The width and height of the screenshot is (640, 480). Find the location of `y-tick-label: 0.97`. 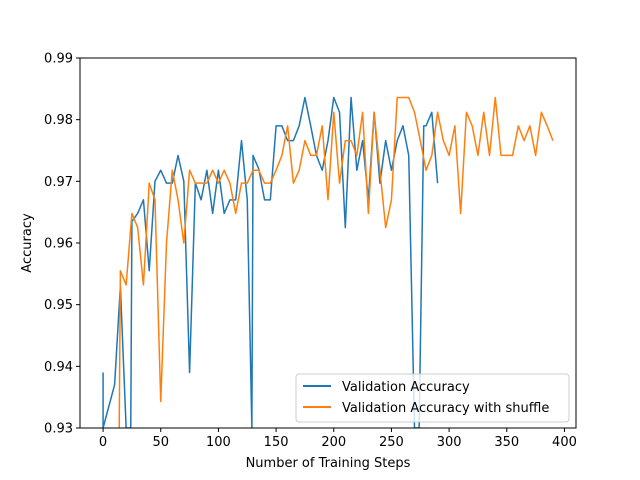

y-tick-label: 0.97 is located at coordinates (58, 182).